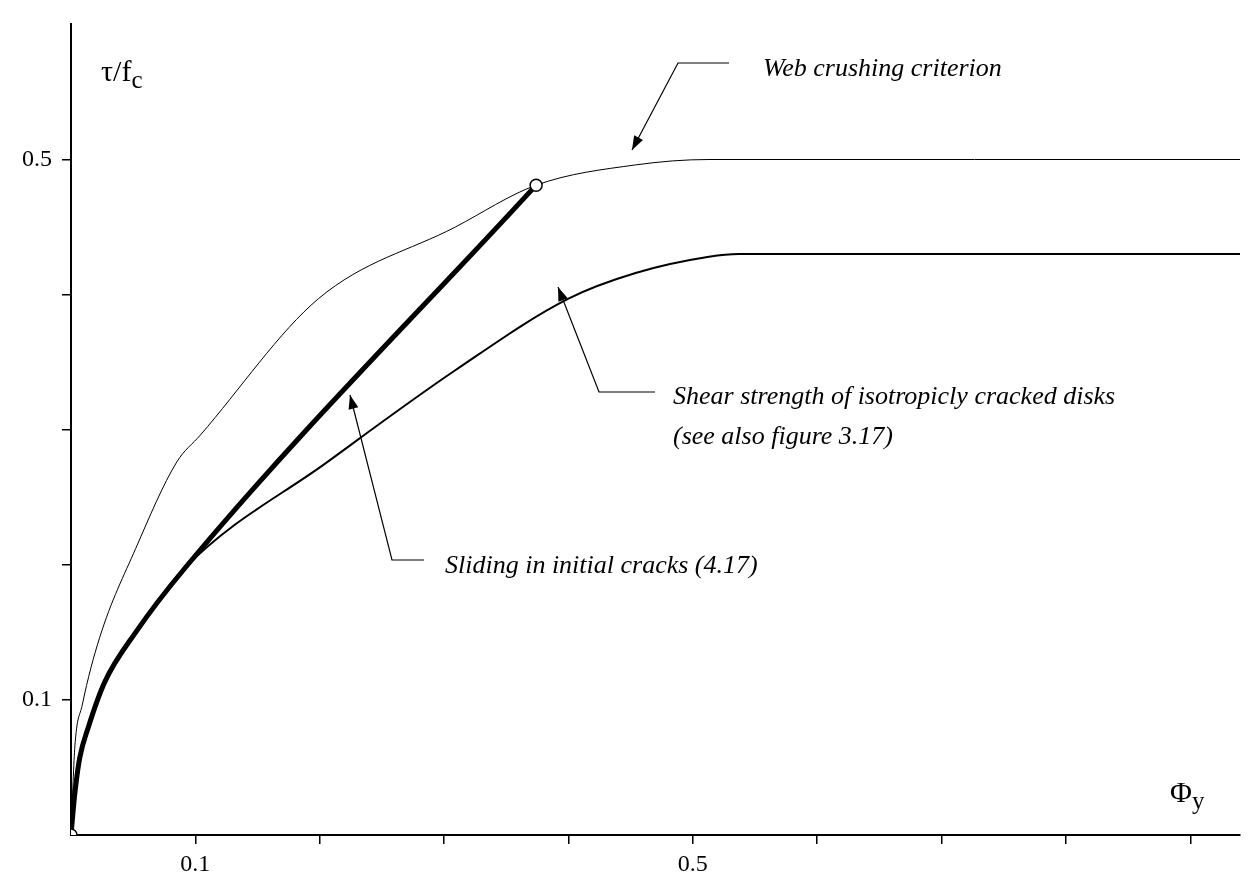 The image size is (1256, 890). Describe the element at coordinates (895, 416) in the screenshot. I see `annotation: Shear strength of isotropicly cracked disks (see also figure 3.17)` at that location.